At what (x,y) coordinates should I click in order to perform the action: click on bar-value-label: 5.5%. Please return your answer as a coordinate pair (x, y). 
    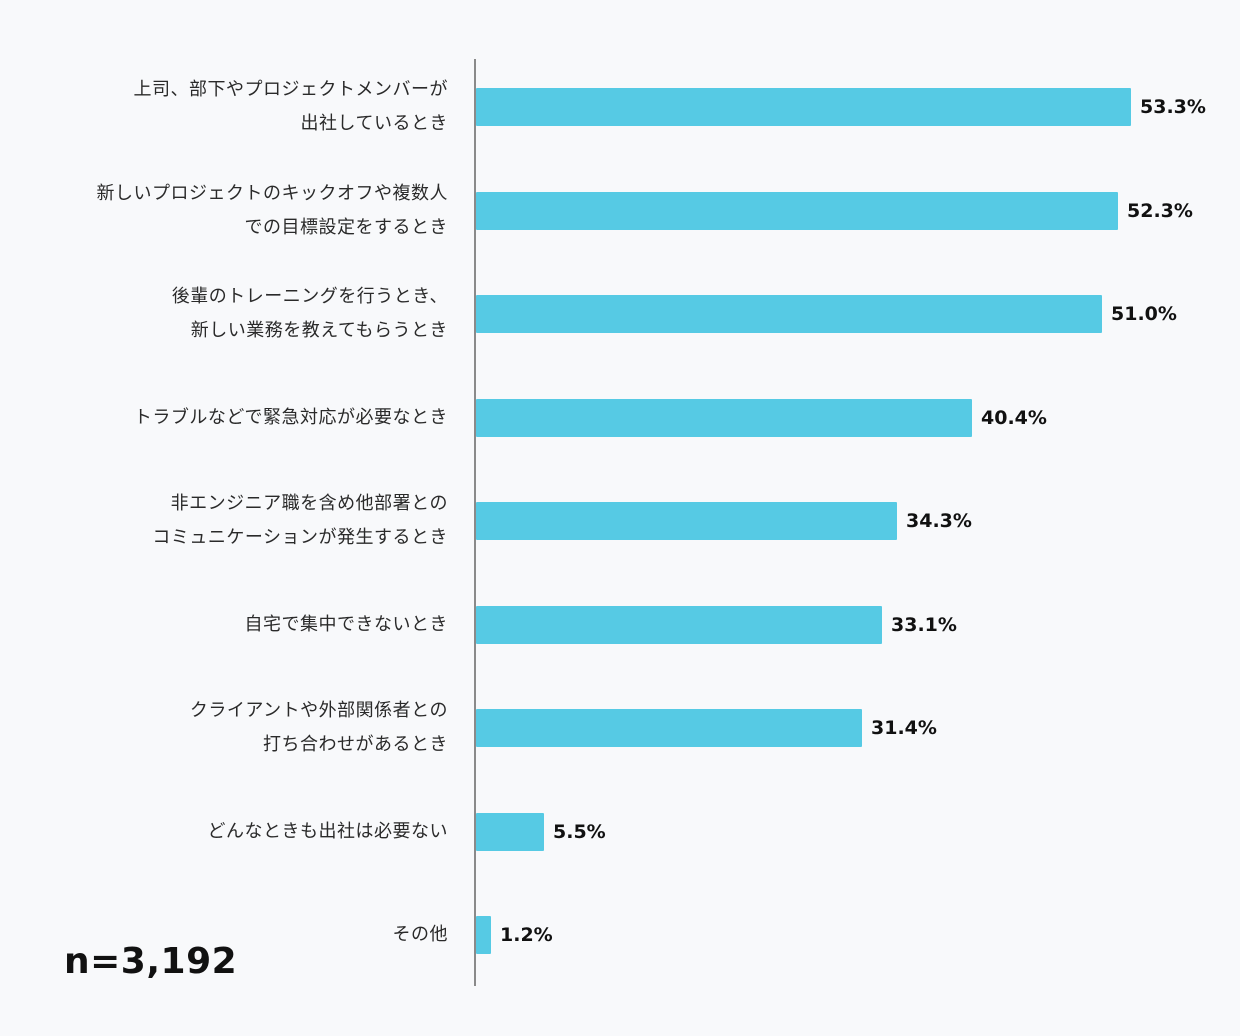
    Looking at the image, I should click on (579, 832).